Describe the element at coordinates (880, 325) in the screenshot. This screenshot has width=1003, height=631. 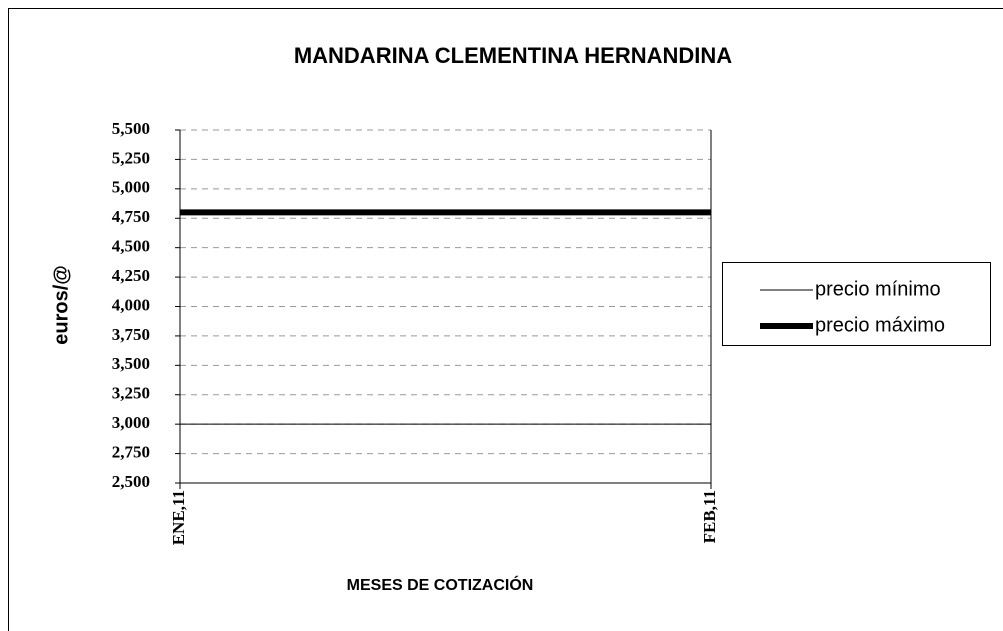
I see `legend-label: precio máximo` at that location.